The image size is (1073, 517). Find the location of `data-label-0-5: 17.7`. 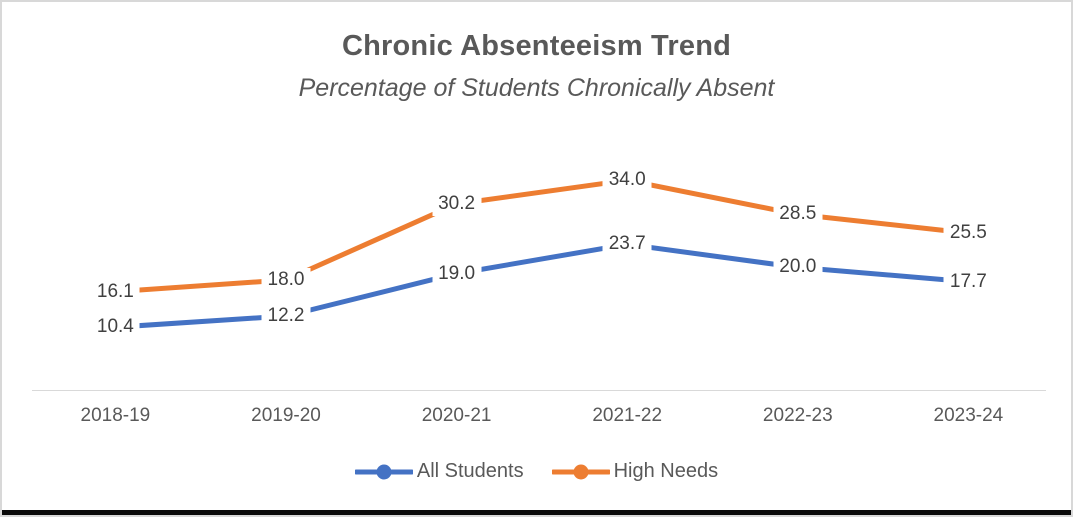

data-label-0-5: 17.7 is located at coordinates (968, 281).